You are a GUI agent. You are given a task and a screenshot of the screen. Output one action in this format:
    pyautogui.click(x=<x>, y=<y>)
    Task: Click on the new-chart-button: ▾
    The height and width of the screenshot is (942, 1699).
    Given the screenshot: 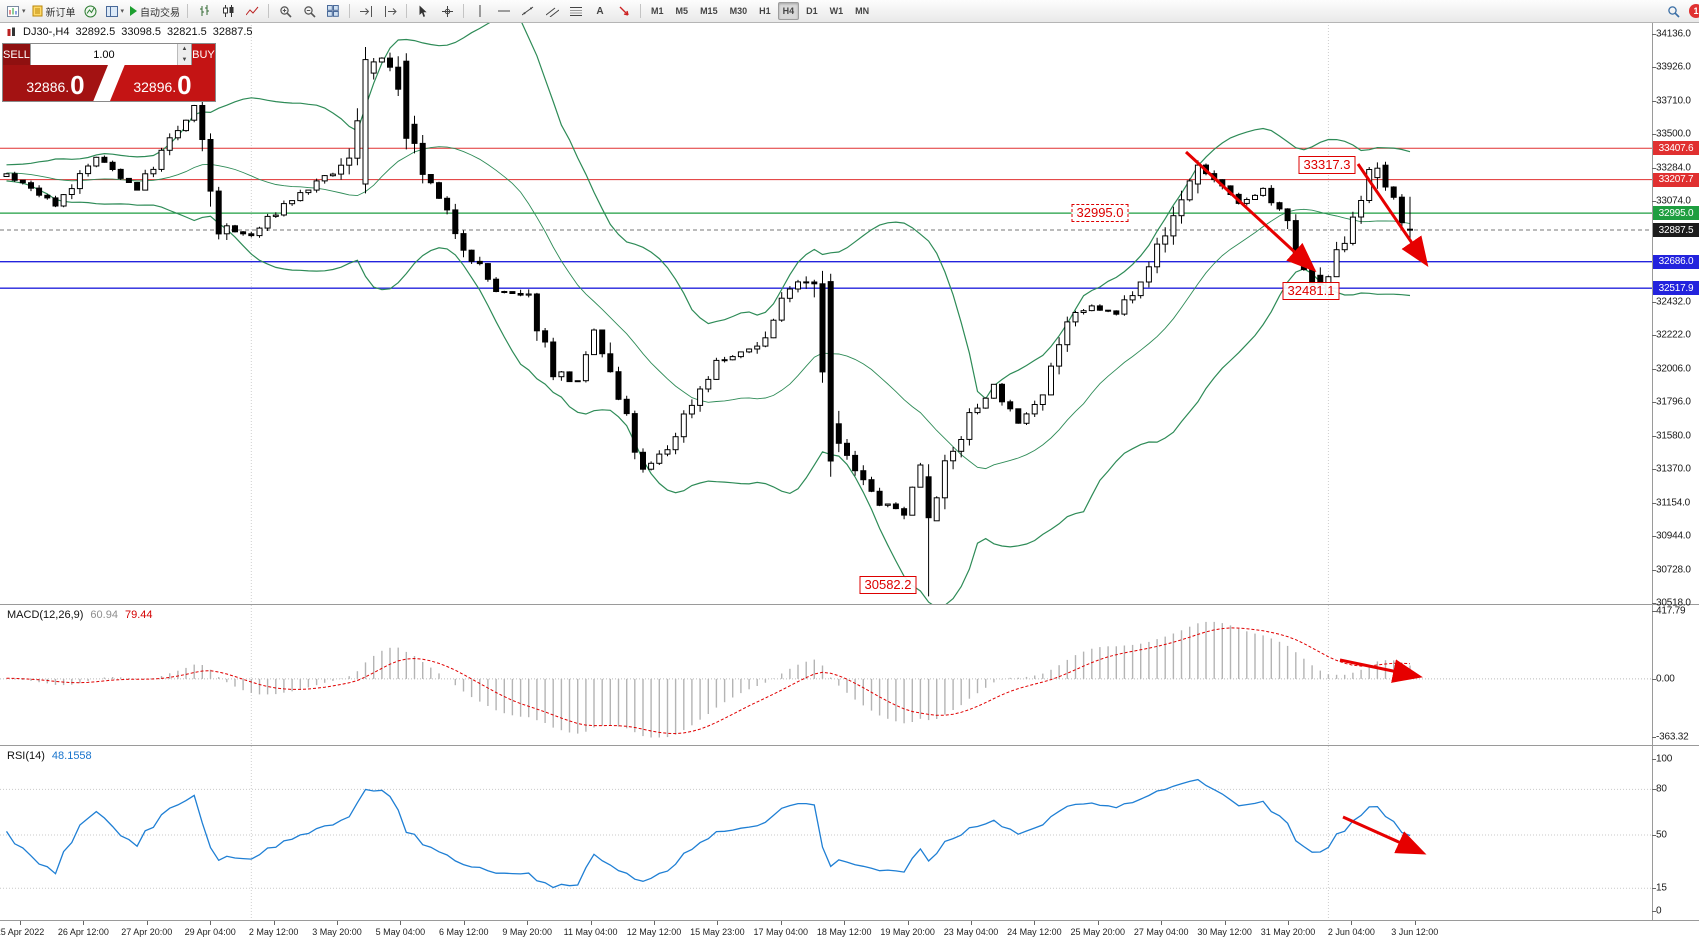 What is the action you would take?
    pyautogui.click(x=16, y=11)
    